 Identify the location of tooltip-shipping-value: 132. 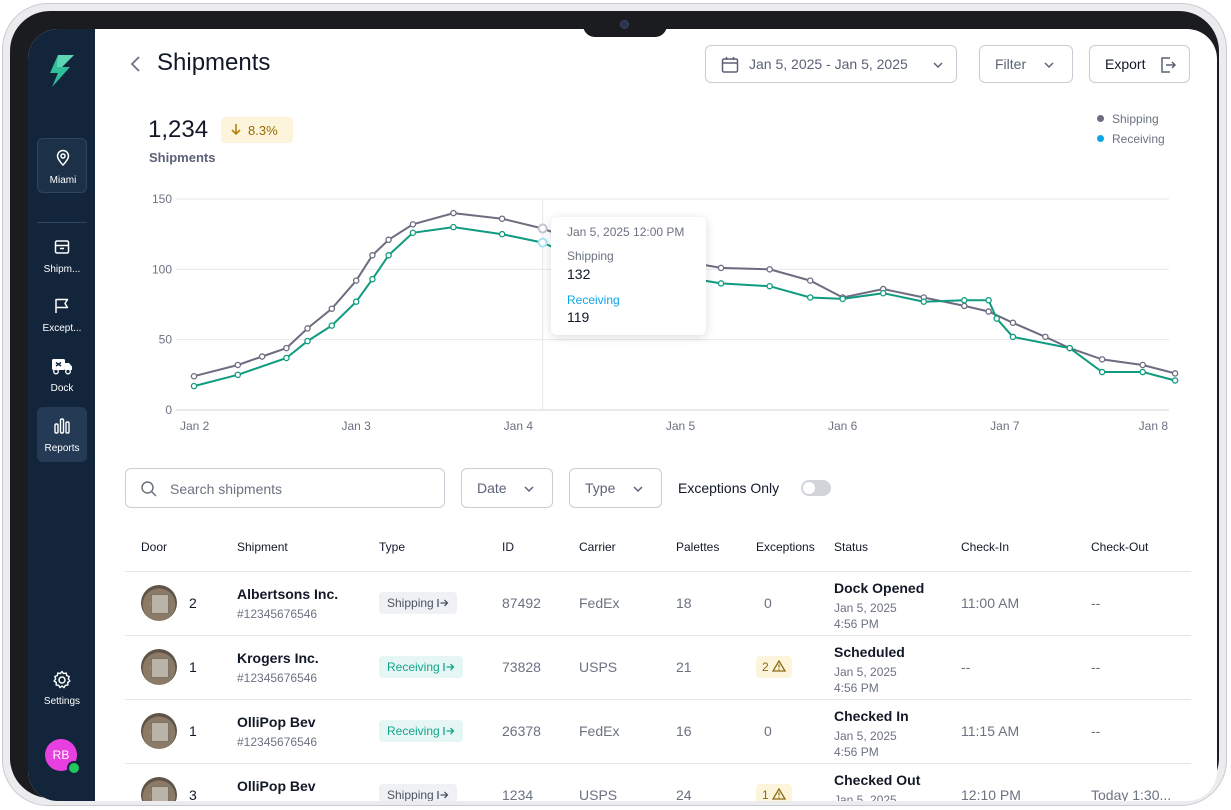
(579, 274).